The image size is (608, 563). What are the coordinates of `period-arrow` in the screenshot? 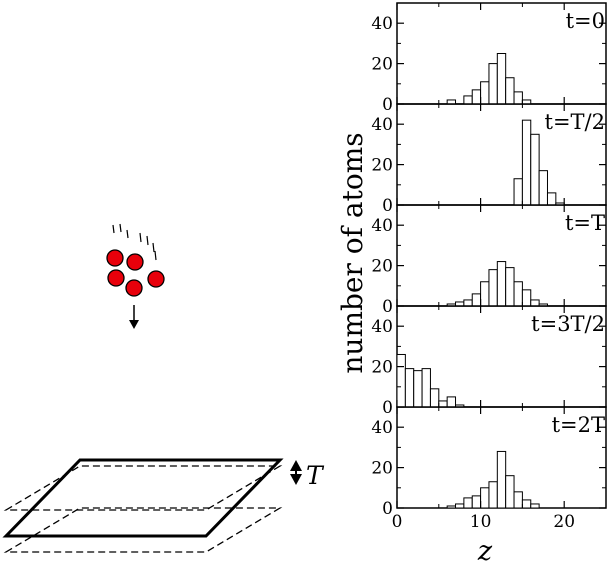 It's located at (296, 472).